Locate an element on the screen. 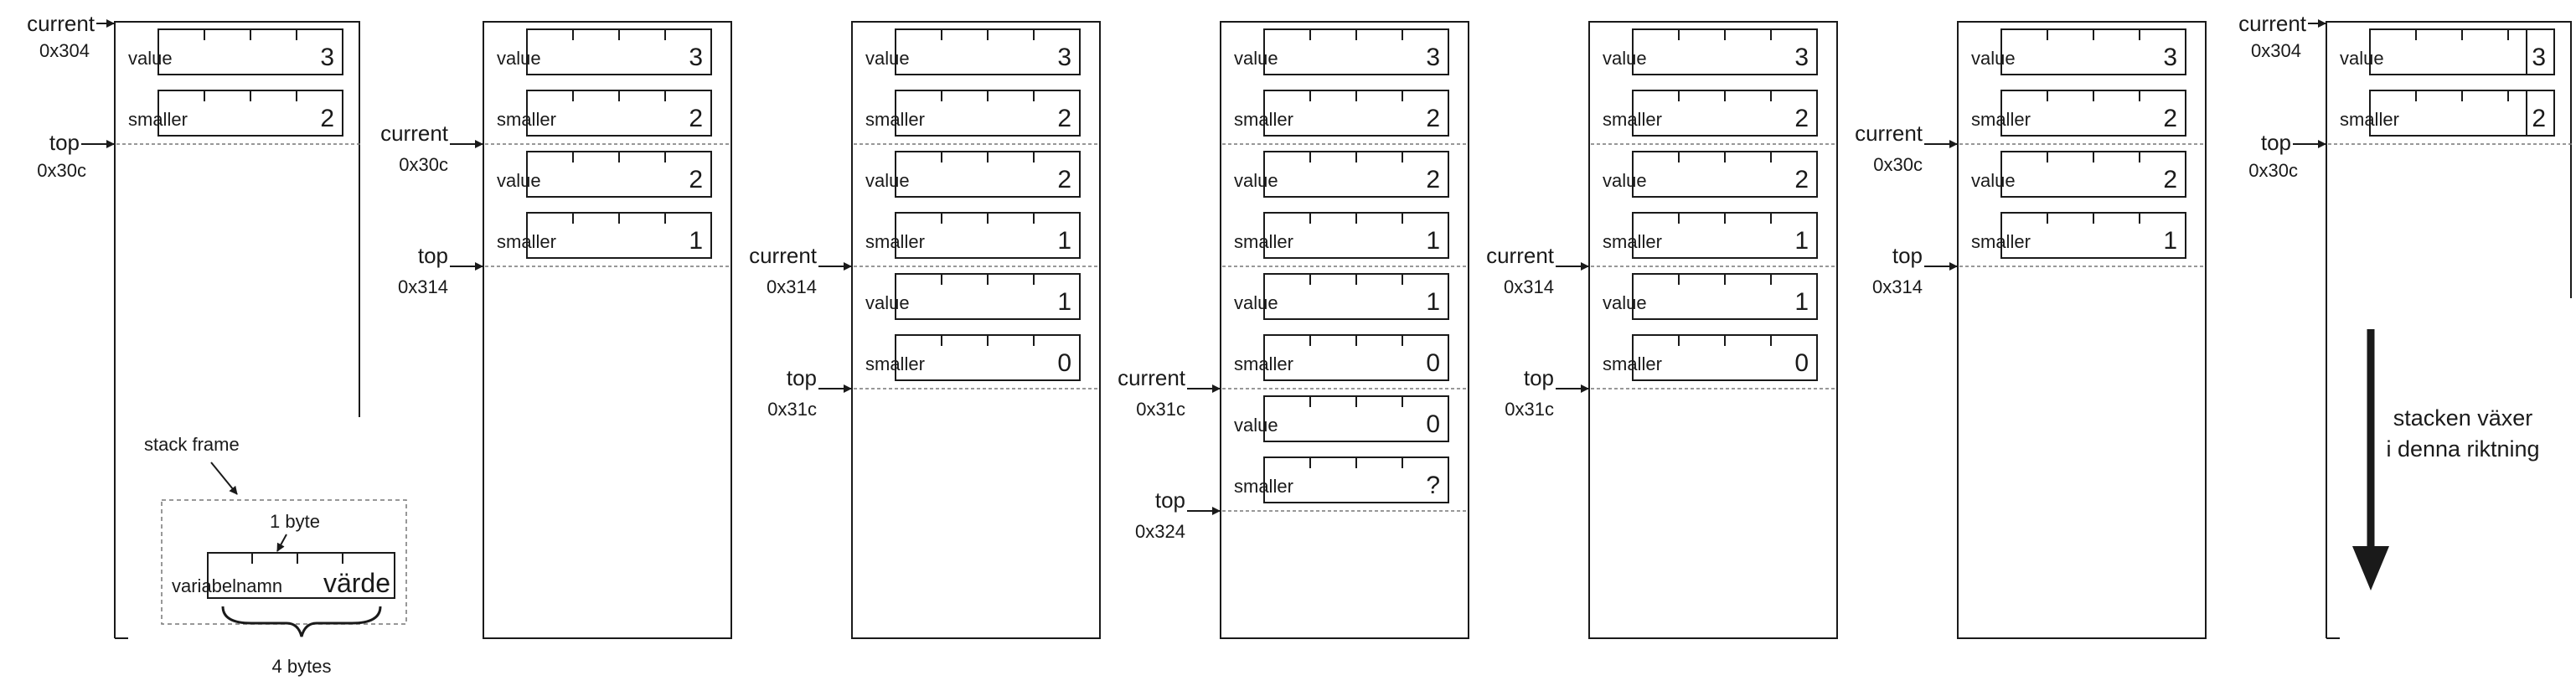 The height and width of the screenshot is (686, 2576). current-pointer: current 0x31c is located at coordinates (1169, 393).